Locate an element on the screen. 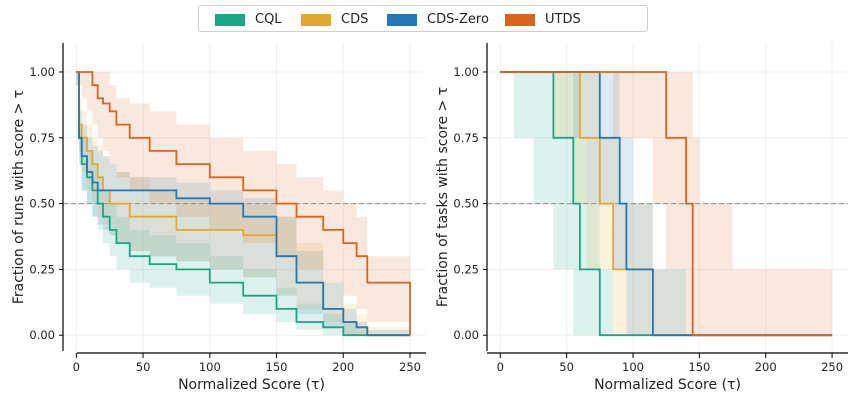 This screenshot has height=399, width=849. y-axis-label: Fraction of runs with score > τ is located at coordinates (19, 197).